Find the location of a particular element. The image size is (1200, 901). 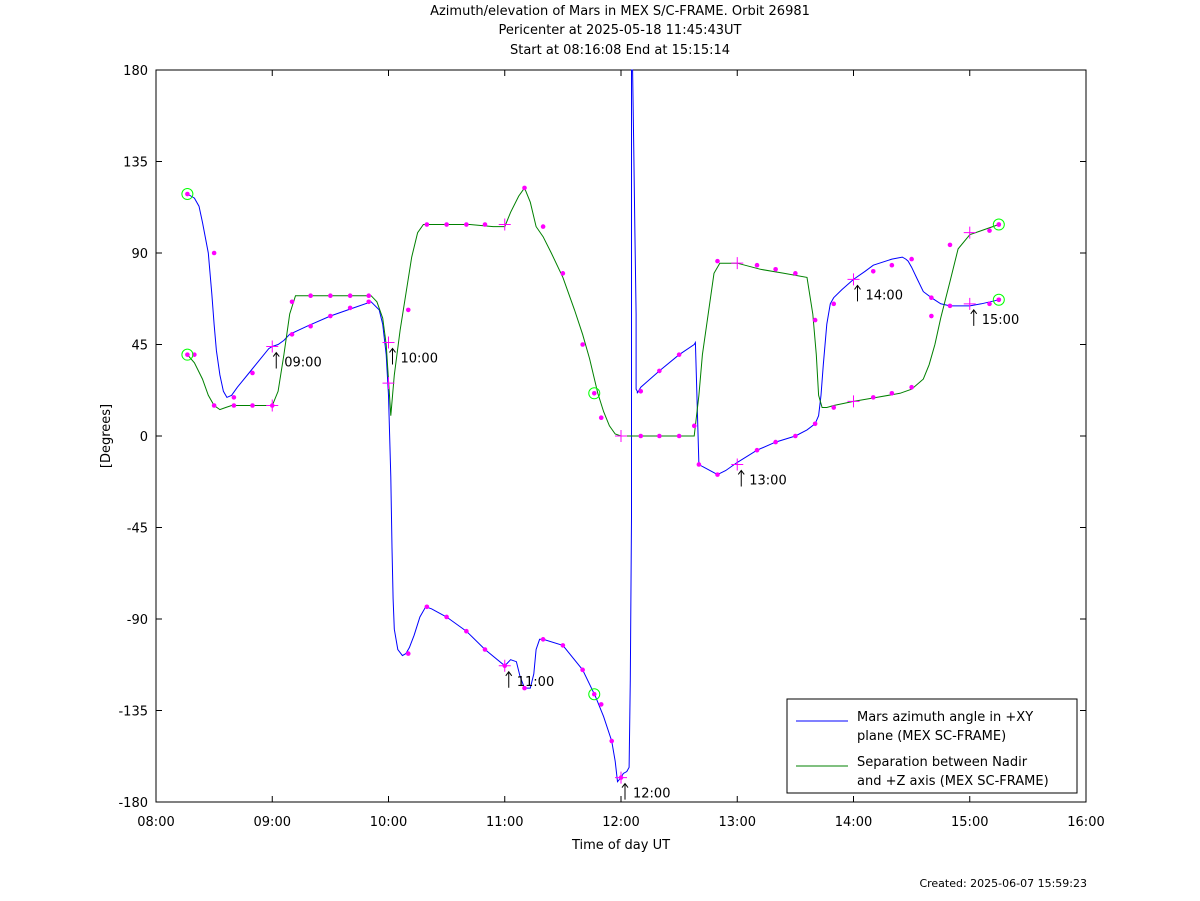

time-annotation-label: 13:00 is located at coordinates (767, 480).